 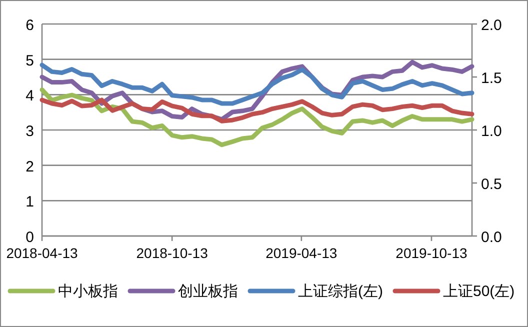 What do you see at coordinates (491, 131) in the screenshot?
I see `y2-tick-label: 1.0` at bounding box center [491, 131].